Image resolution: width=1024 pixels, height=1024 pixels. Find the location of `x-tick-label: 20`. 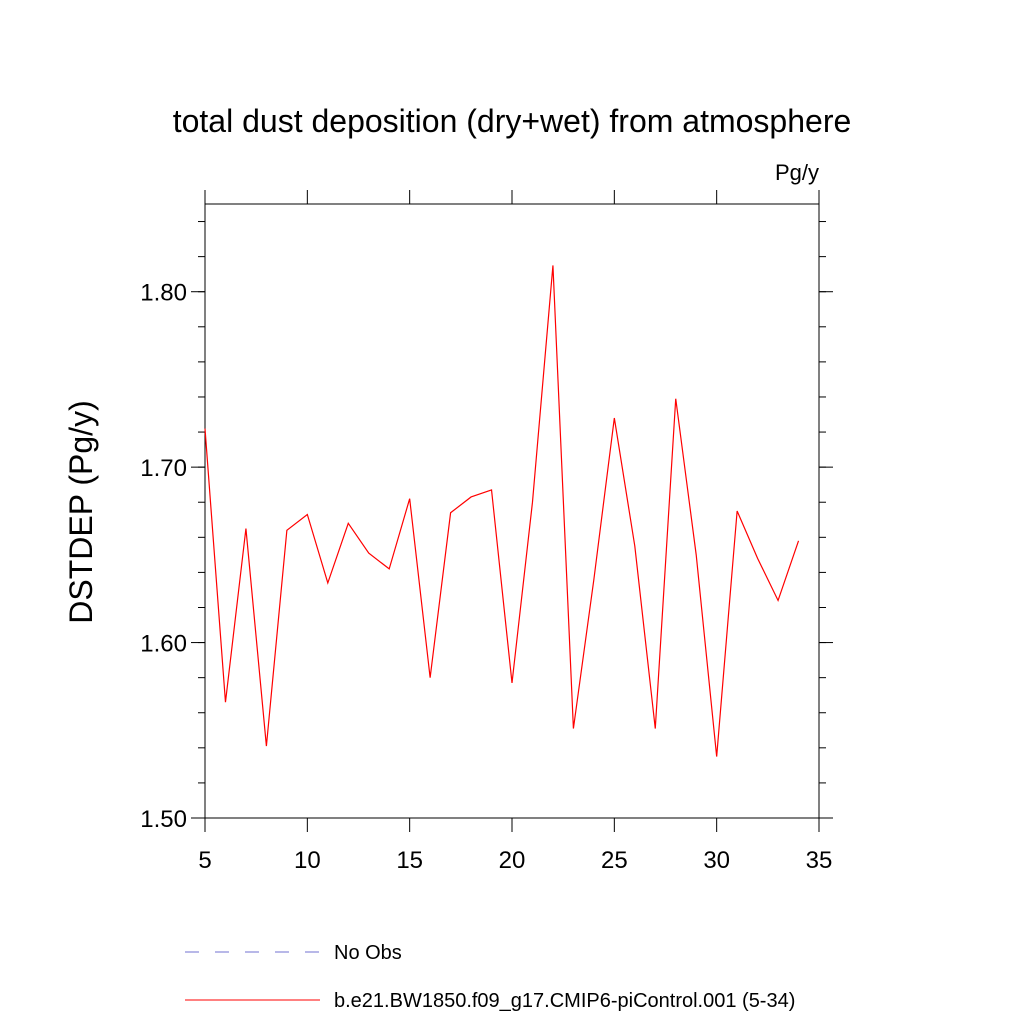

x-tick-label: 20 is located at coordinates (512, 860).